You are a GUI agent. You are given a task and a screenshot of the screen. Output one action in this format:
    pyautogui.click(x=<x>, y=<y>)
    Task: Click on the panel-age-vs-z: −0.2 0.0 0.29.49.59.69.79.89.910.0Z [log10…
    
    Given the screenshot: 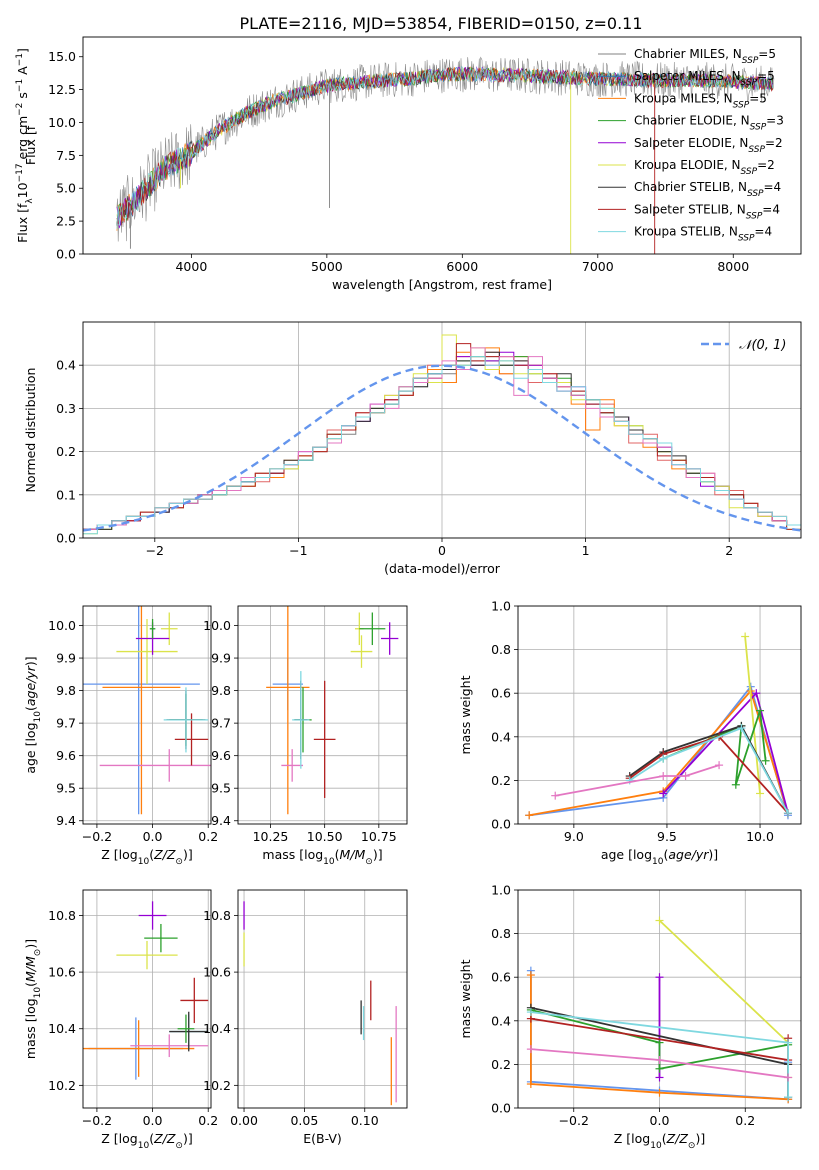 What is the action you would take?
    pyautogui.click(x=120, y=736)
    